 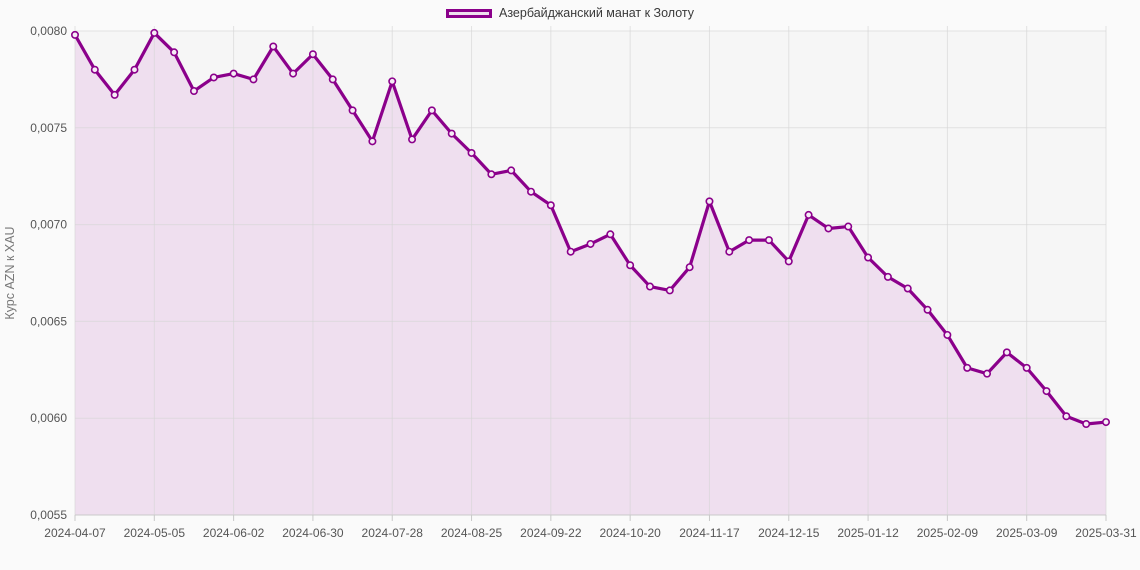 What do you see at coordinates (48, 418) in the screenshot?
I see `y-tick-label: 0,0060` at bounding box center [48, 418].